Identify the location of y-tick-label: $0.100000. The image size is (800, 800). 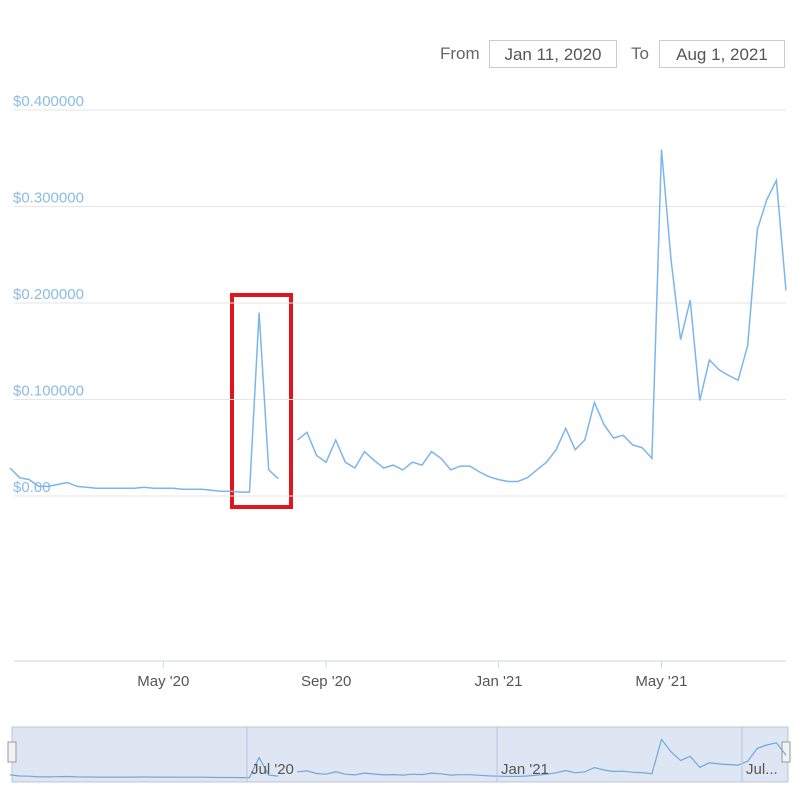
(48, 390).